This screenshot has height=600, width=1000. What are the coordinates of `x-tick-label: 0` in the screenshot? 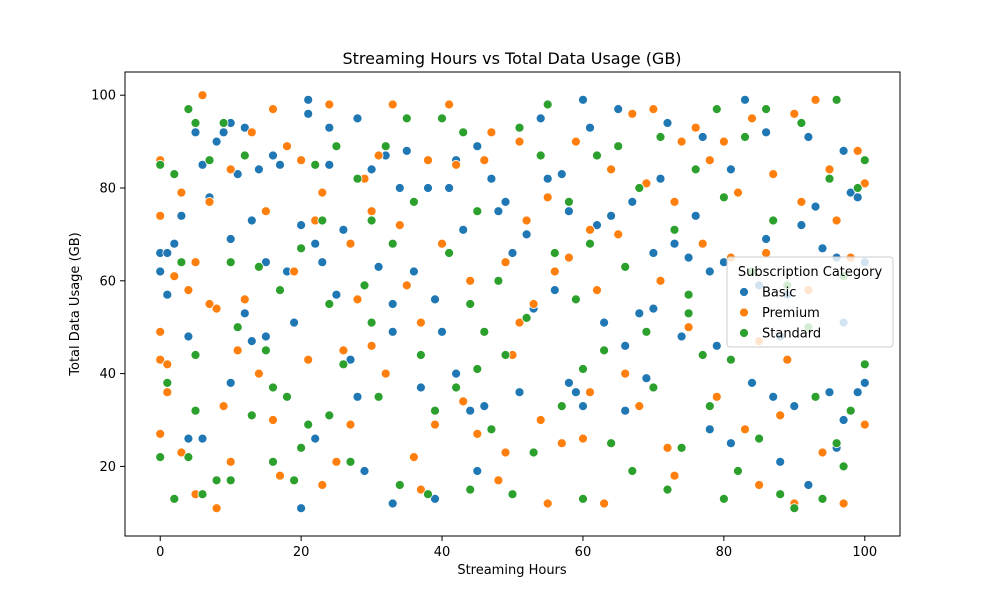 It's located at (160, 552).